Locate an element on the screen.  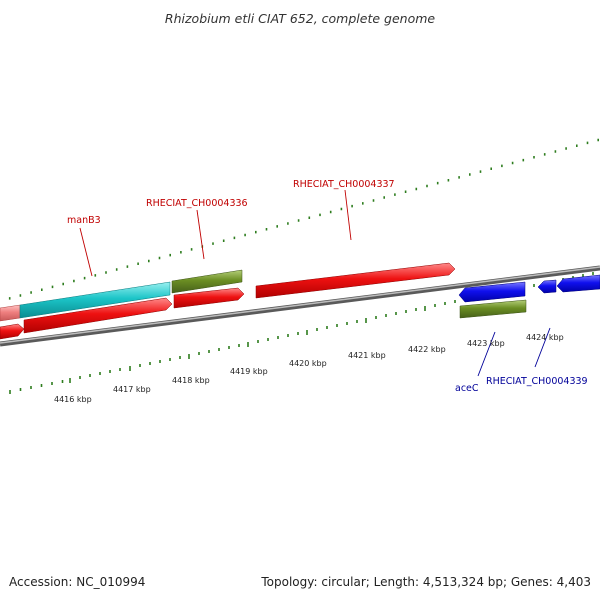
gene-red-short is located at coordinates (209, 298).